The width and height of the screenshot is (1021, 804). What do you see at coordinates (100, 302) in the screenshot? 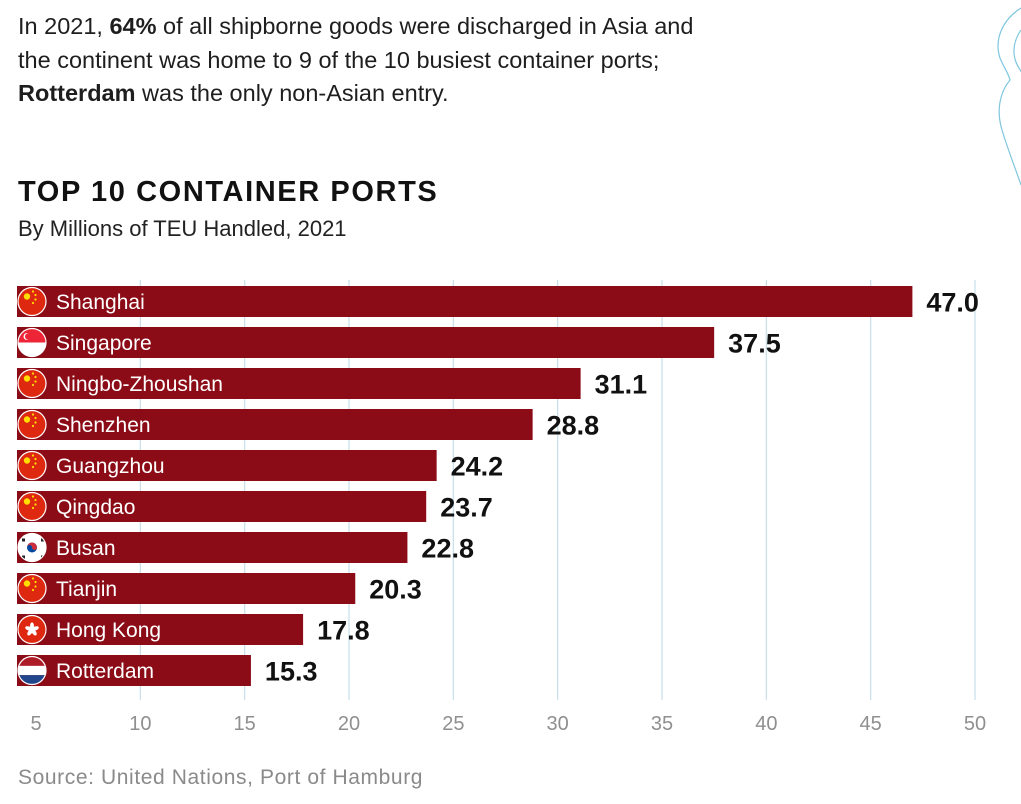
I see `bar-category-label: Shanghai` at bounding box center [100, 302].